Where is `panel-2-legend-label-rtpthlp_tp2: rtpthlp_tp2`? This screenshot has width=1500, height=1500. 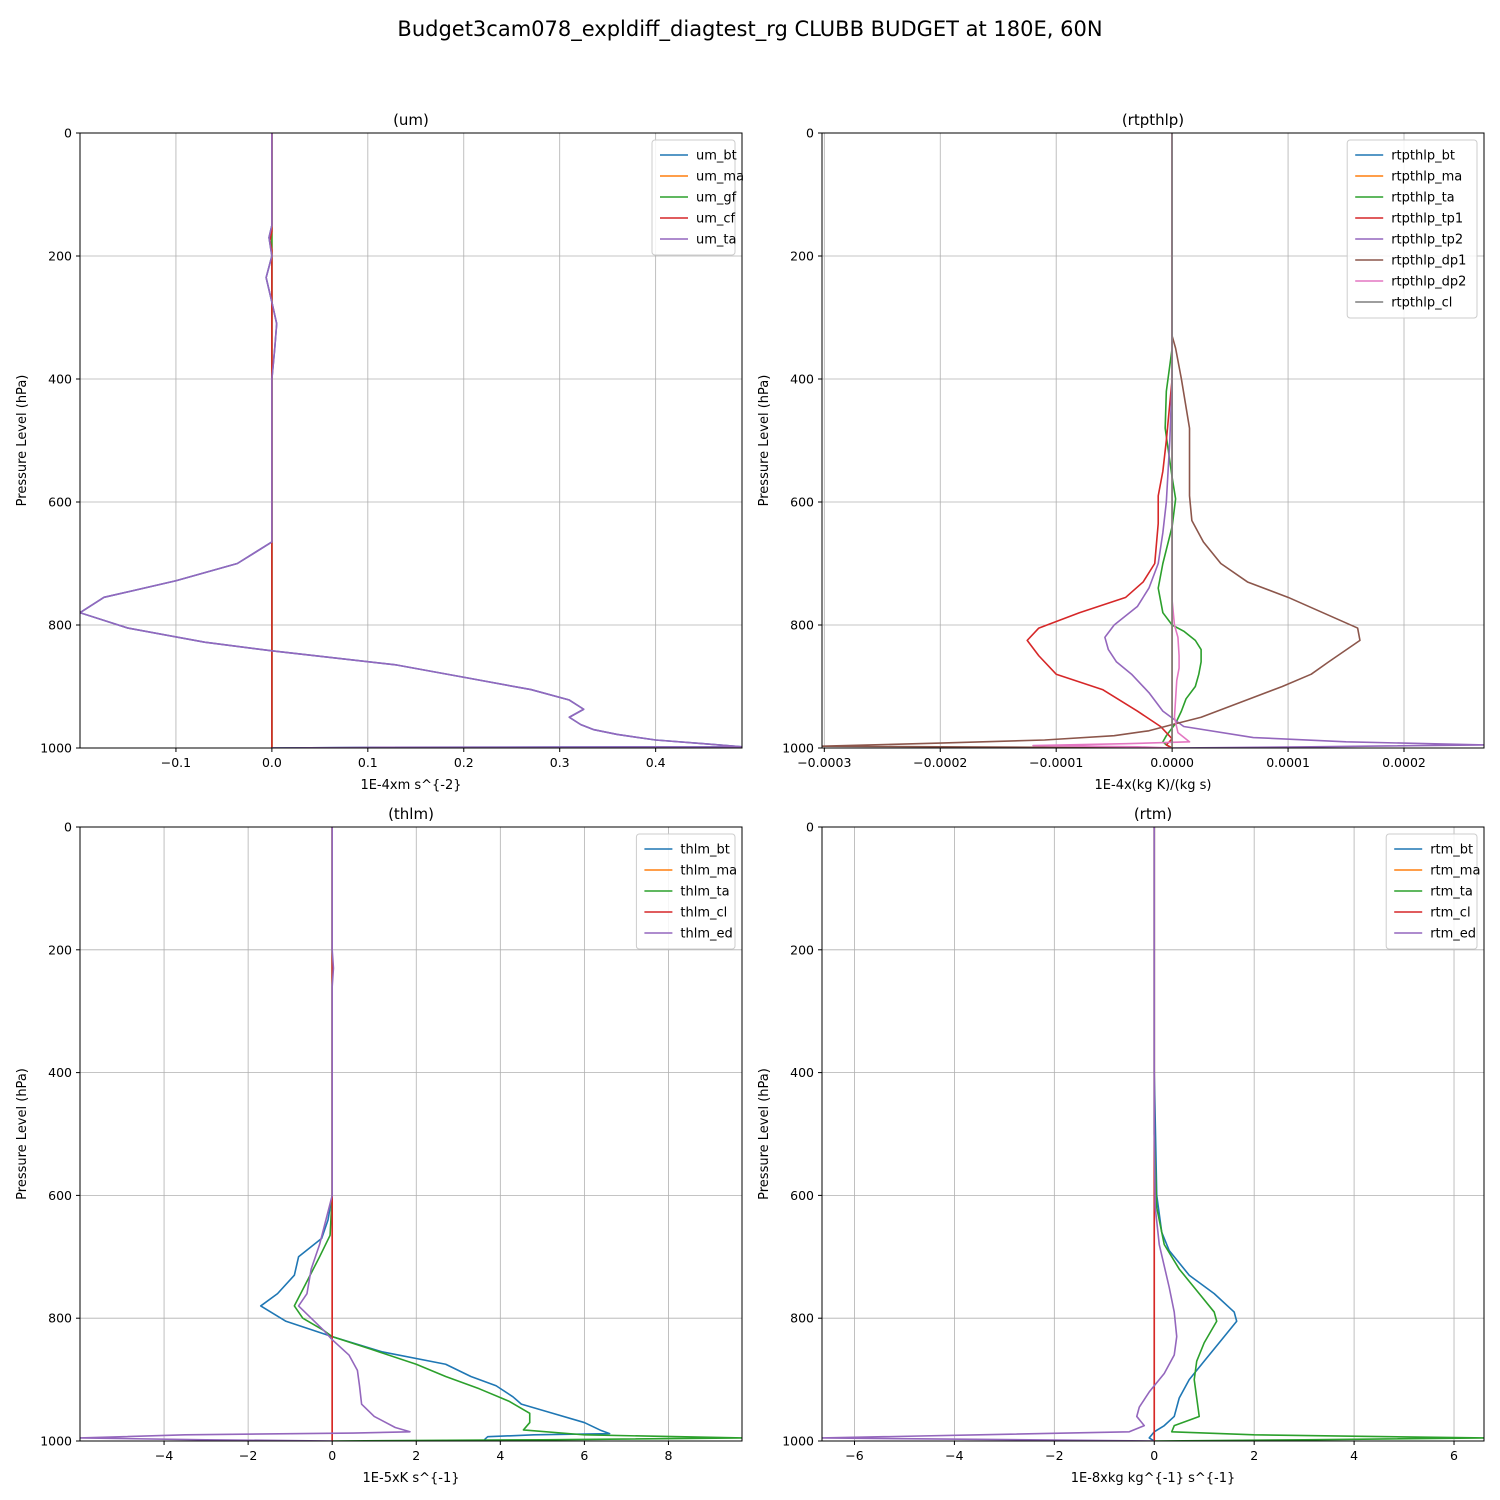 panel-2-legend-label-rtpthlp_tp2: rtpthlp_tp2 is located at coordinates (1427, 240).